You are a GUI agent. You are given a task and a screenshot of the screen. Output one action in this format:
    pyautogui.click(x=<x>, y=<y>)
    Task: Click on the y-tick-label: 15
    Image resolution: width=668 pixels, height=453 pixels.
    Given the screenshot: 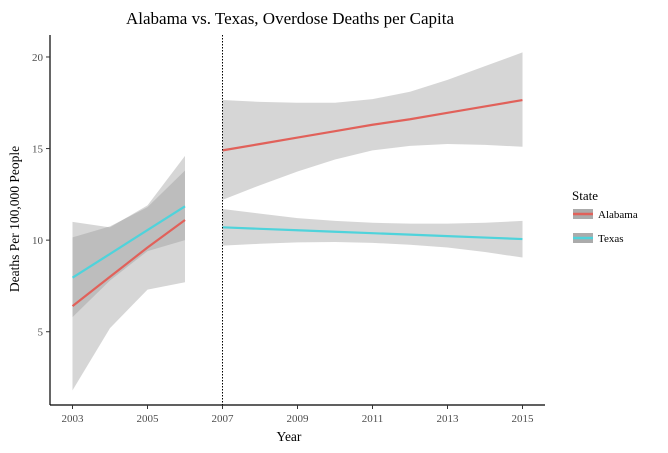 What is the action you would take?
    pyautogui.click(x=38, y=150)
    